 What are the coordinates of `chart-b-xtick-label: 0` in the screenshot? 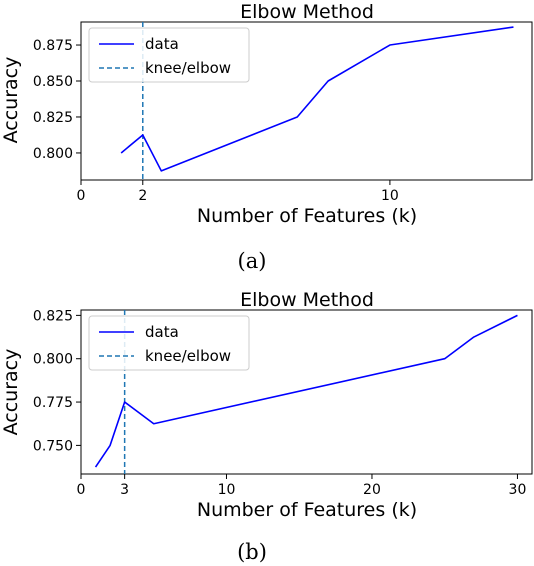 It's located at (81, 490).